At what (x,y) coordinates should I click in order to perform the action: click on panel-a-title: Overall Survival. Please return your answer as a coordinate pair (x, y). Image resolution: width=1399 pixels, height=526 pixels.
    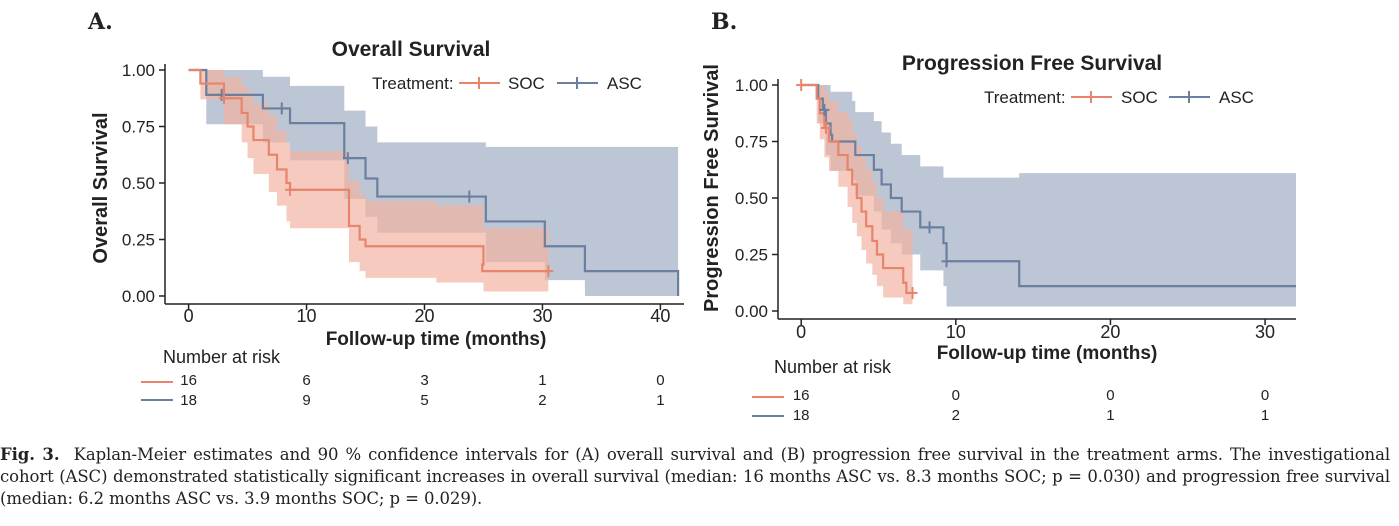
    Looking at the image, I should click on (411, 49).